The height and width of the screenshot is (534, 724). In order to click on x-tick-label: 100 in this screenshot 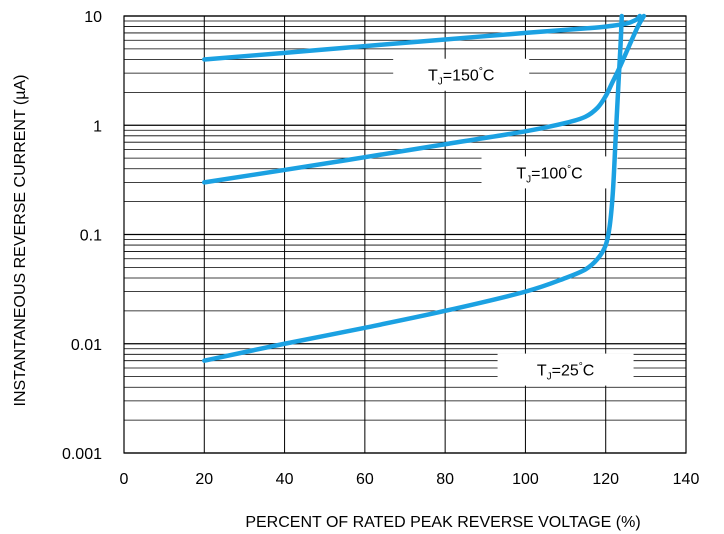, I will do `click(525, 479)`.